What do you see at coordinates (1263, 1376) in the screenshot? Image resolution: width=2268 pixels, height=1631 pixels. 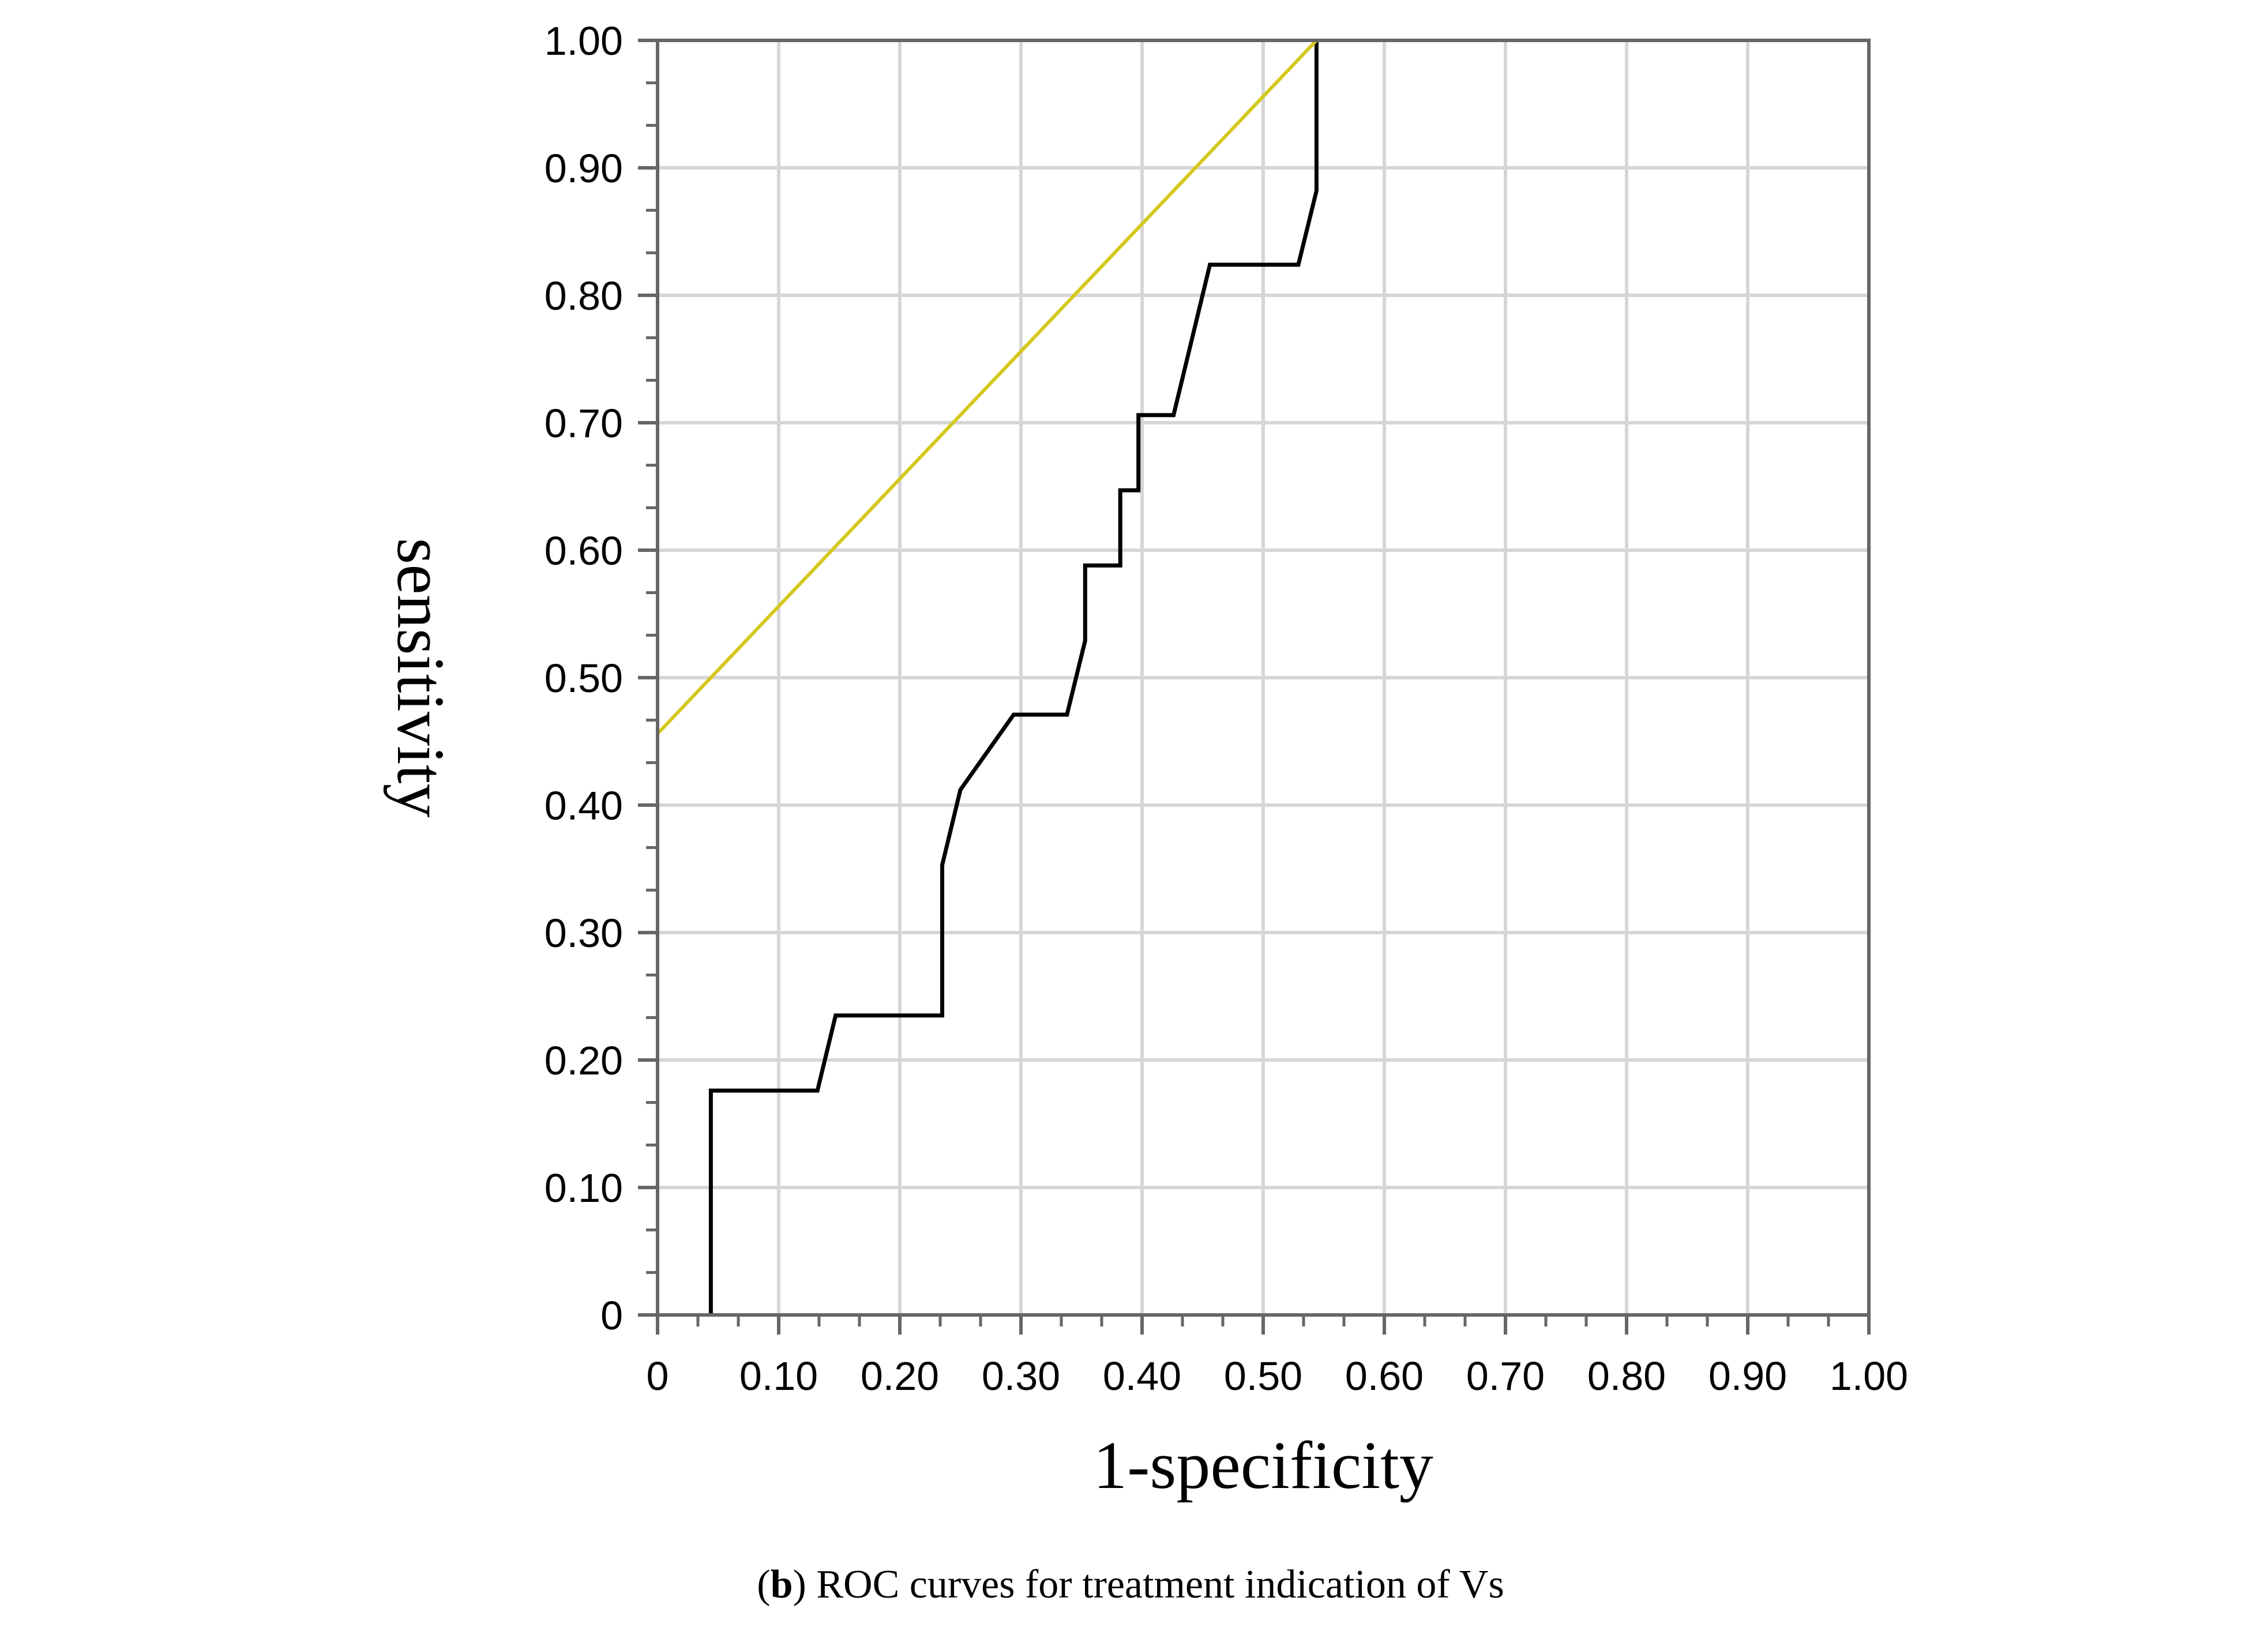 I see `x-tick-label: 0.50` at bounding box center [1263, 1376].